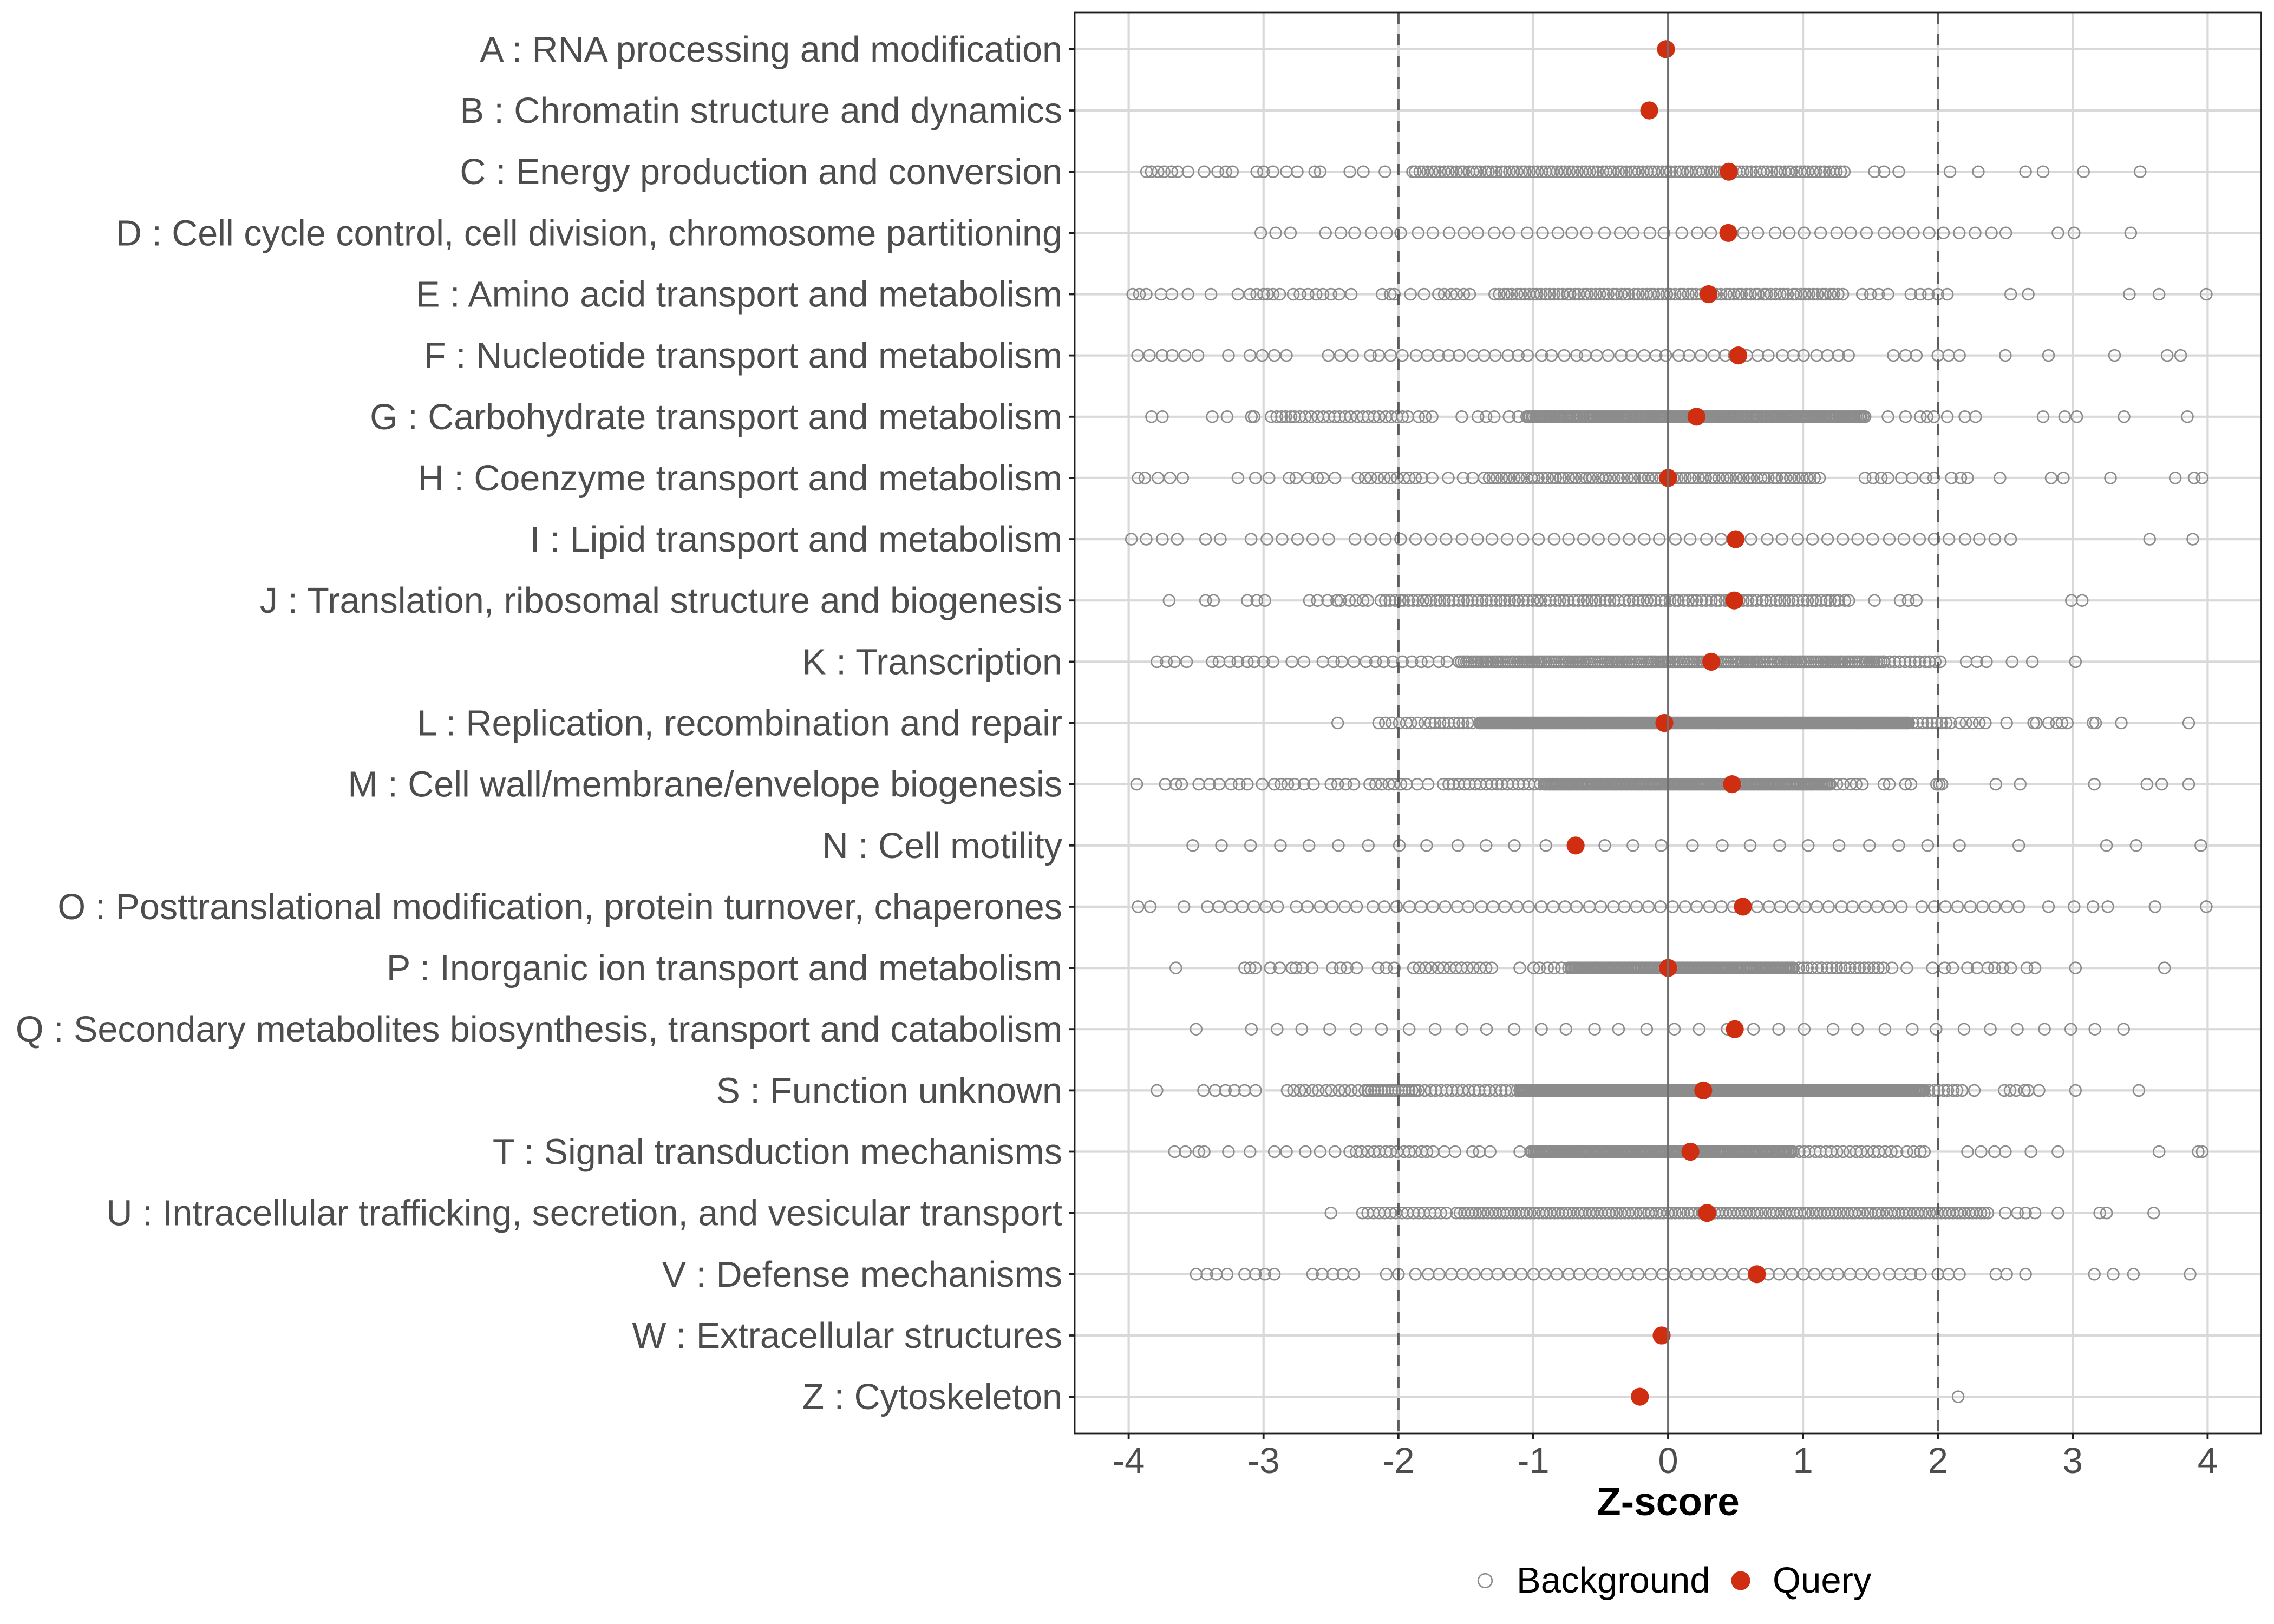 This screenshot has height=1624, width=2274. Describe the element at coordinates (1399, 1460) in the screenshot. I see `svg-text: -2` at that location.